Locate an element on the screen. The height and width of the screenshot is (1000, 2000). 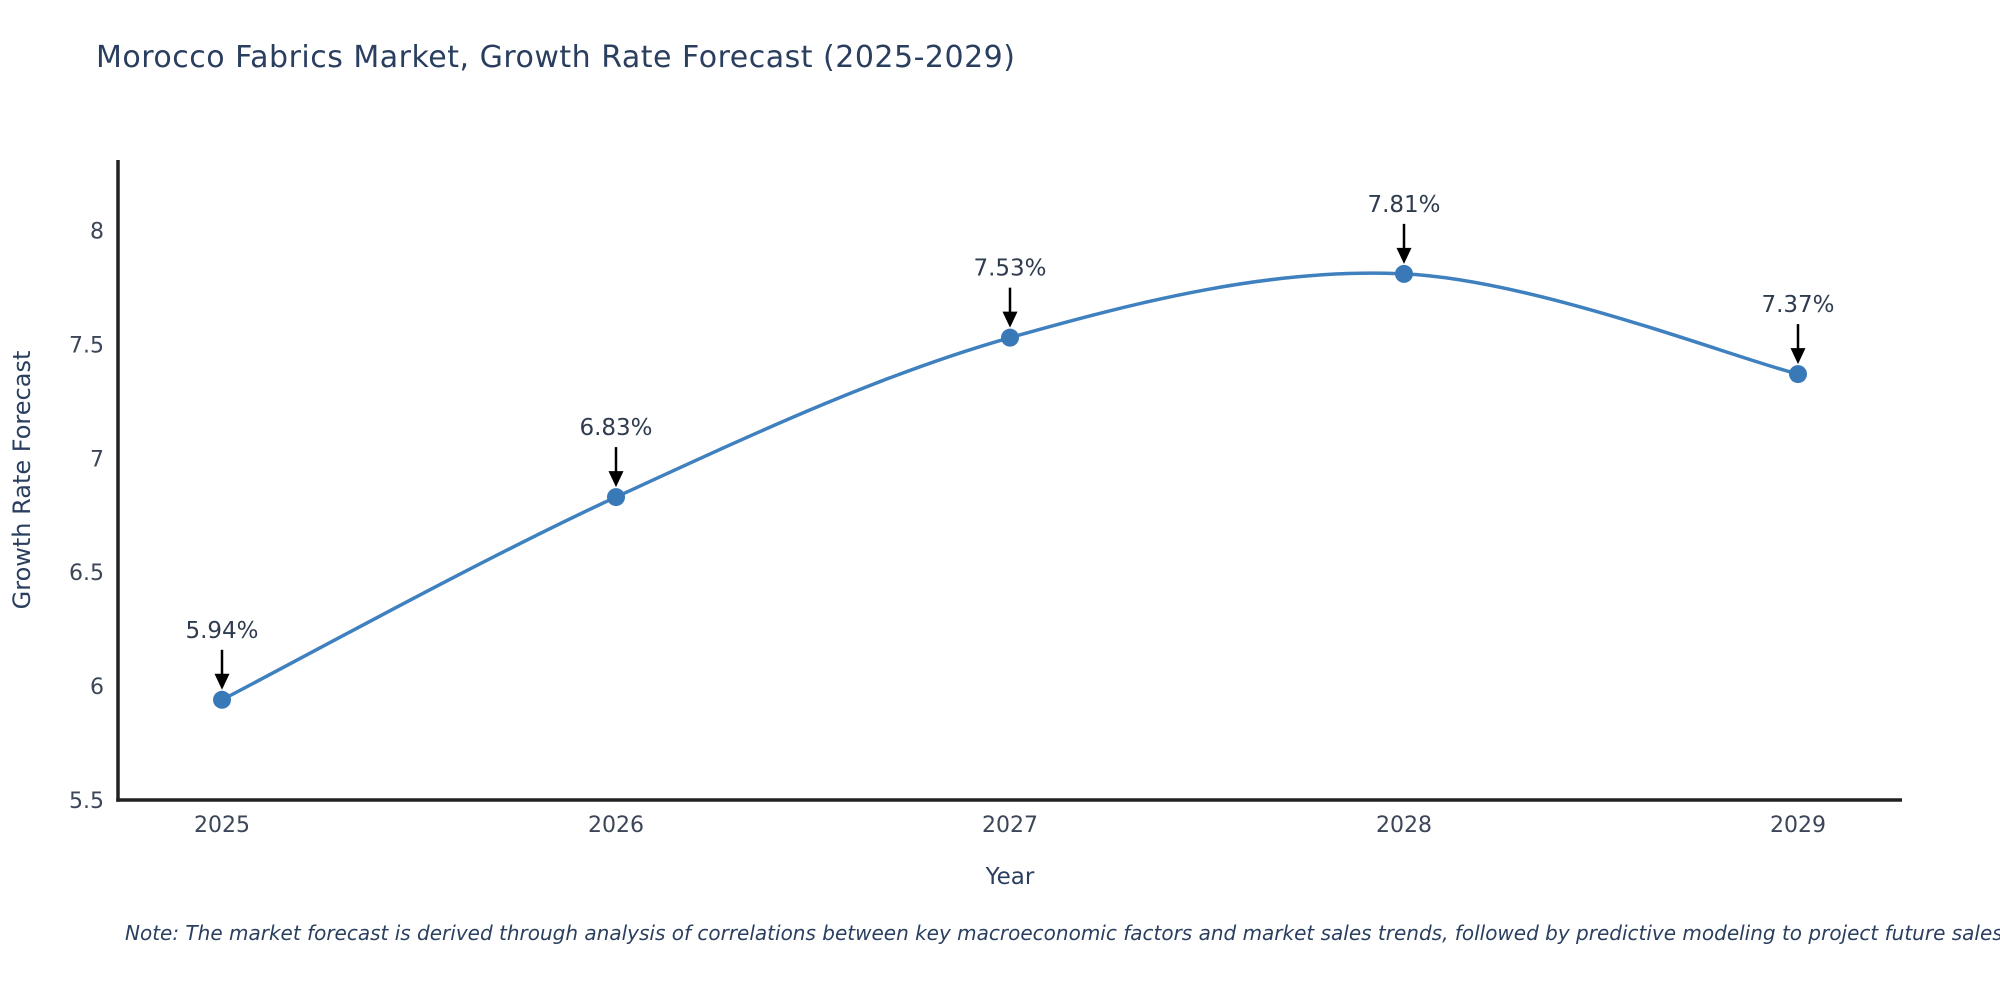
y-tick-label: 6 is located at coordinates (97, 687).